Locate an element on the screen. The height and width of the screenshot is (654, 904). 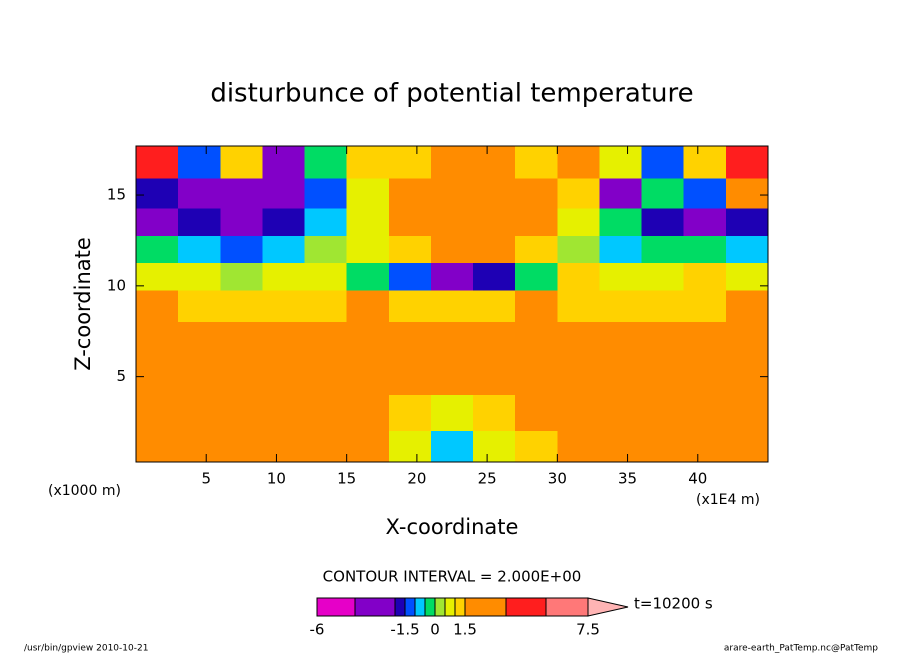
y-tick-label: 10 is located at coordinates (116, 285).